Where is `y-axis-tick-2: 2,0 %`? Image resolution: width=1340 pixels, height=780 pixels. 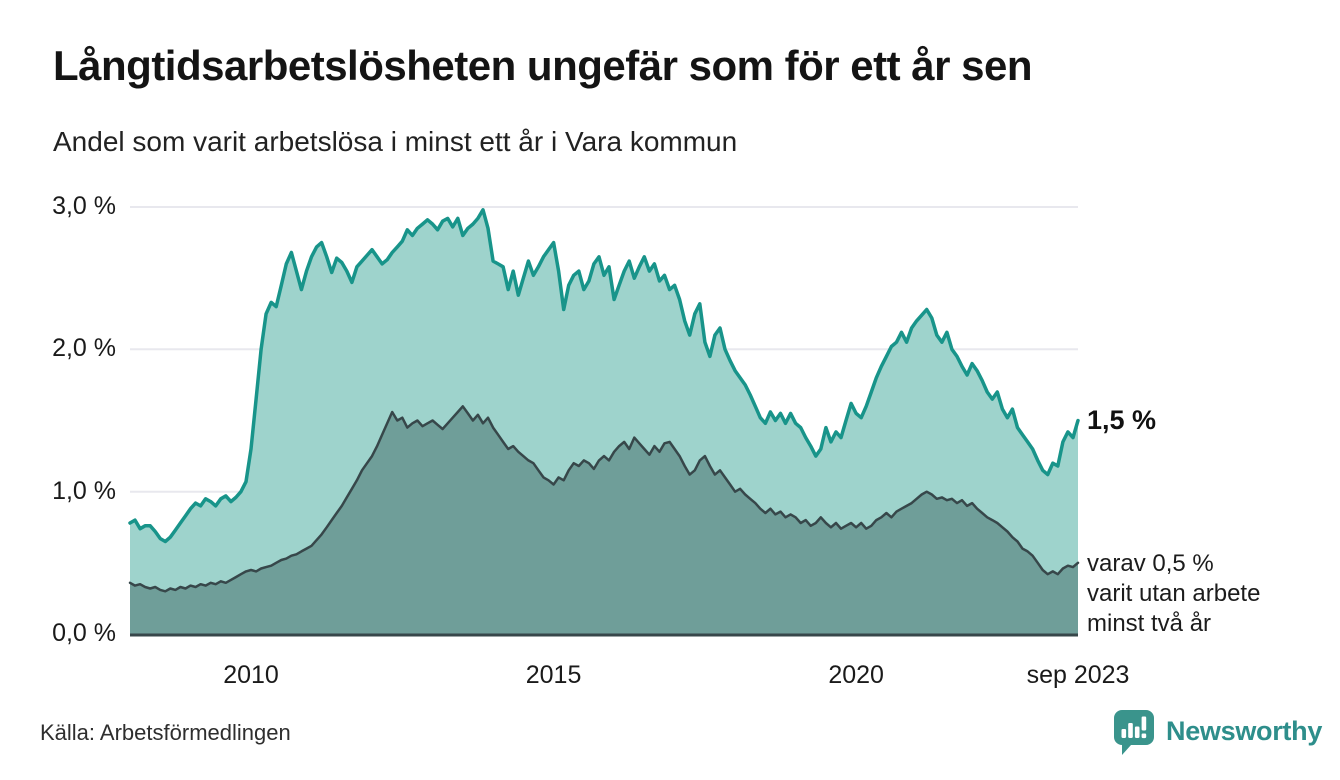
y-axis-tick-2: 2,0 % is located at coordinates (84, 348).